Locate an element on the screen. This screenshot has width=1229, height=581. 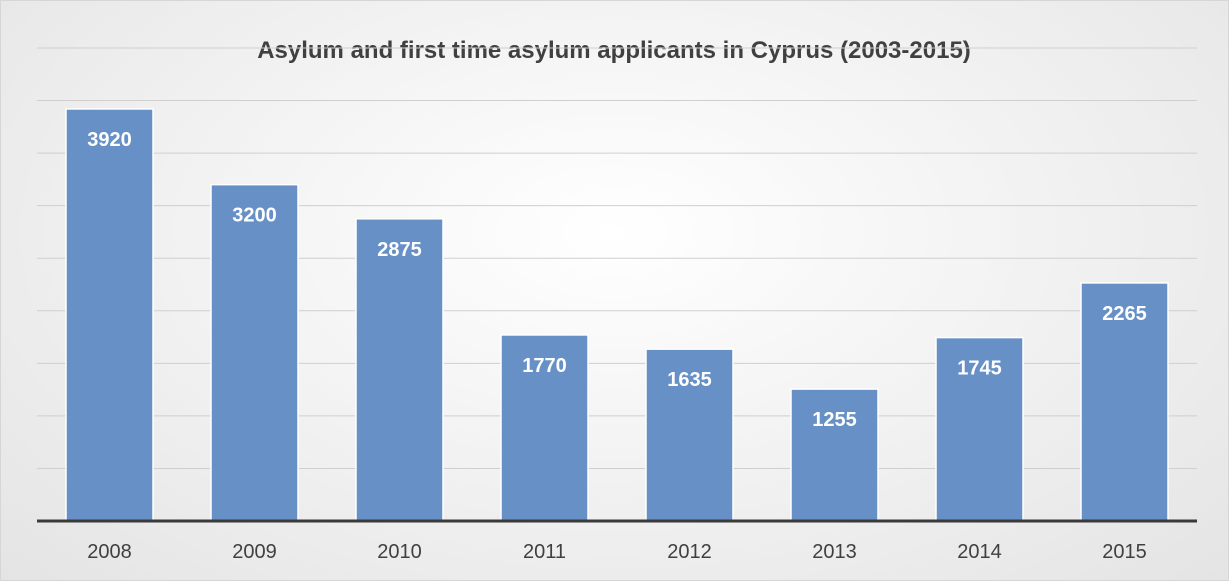
bar-2015 is located at coordinates (1124, 402).